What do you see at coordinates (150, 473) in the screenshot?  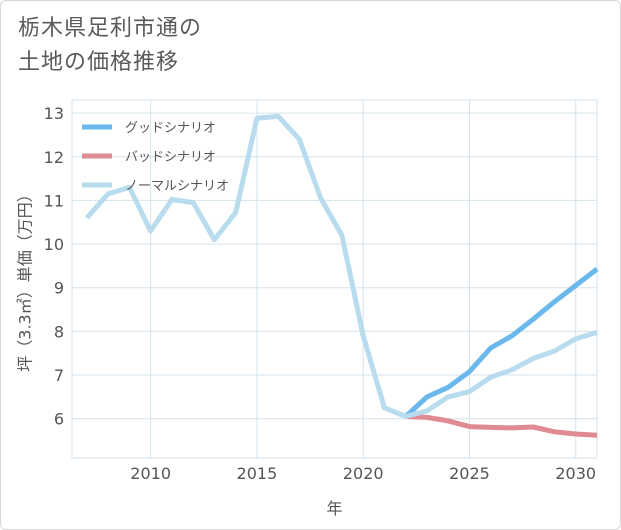 I see `x-tick-label: 2010` at bounding box center [150, 473].